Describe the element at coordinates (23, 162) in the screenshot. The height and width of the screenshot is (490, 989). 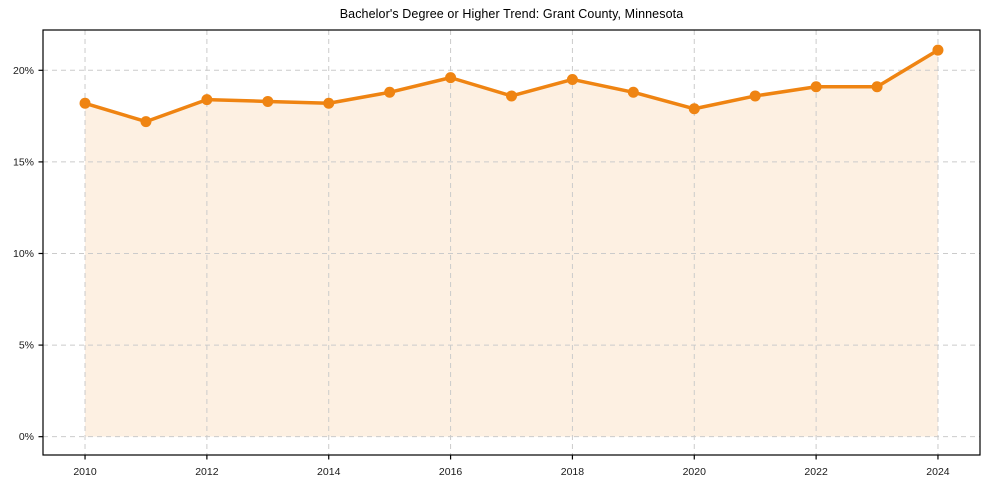
I see `y-tick-label: 15%` at that location.